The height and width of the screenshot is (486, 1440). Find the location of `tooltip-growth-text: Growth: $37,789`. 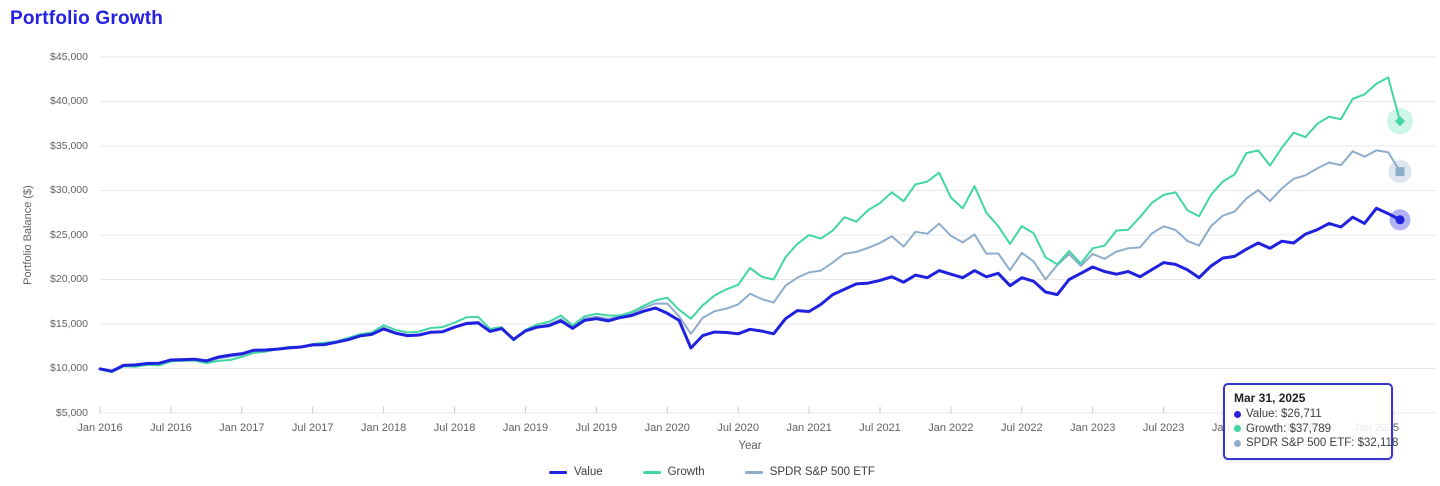

tooltip-growth-text: Growth: $37,789 is located at coordinates (1289, 428).